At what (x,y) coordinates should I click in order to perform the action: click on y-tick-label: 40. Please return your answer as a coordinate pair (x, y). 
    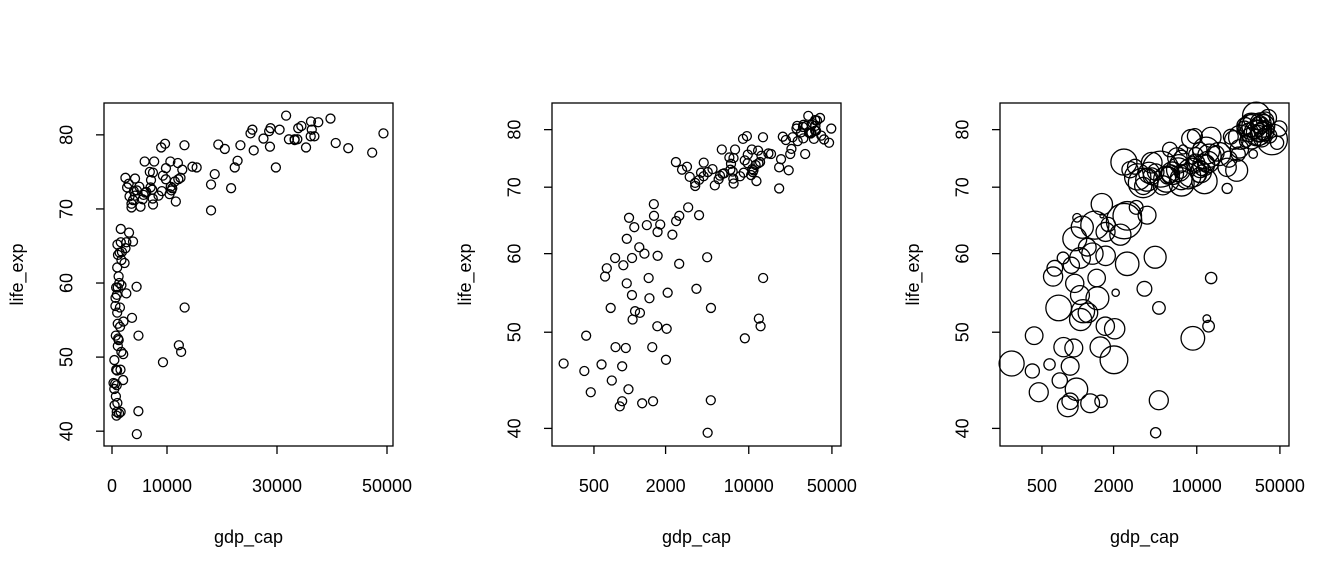
    Looking at the image, I should click on (67, 431).